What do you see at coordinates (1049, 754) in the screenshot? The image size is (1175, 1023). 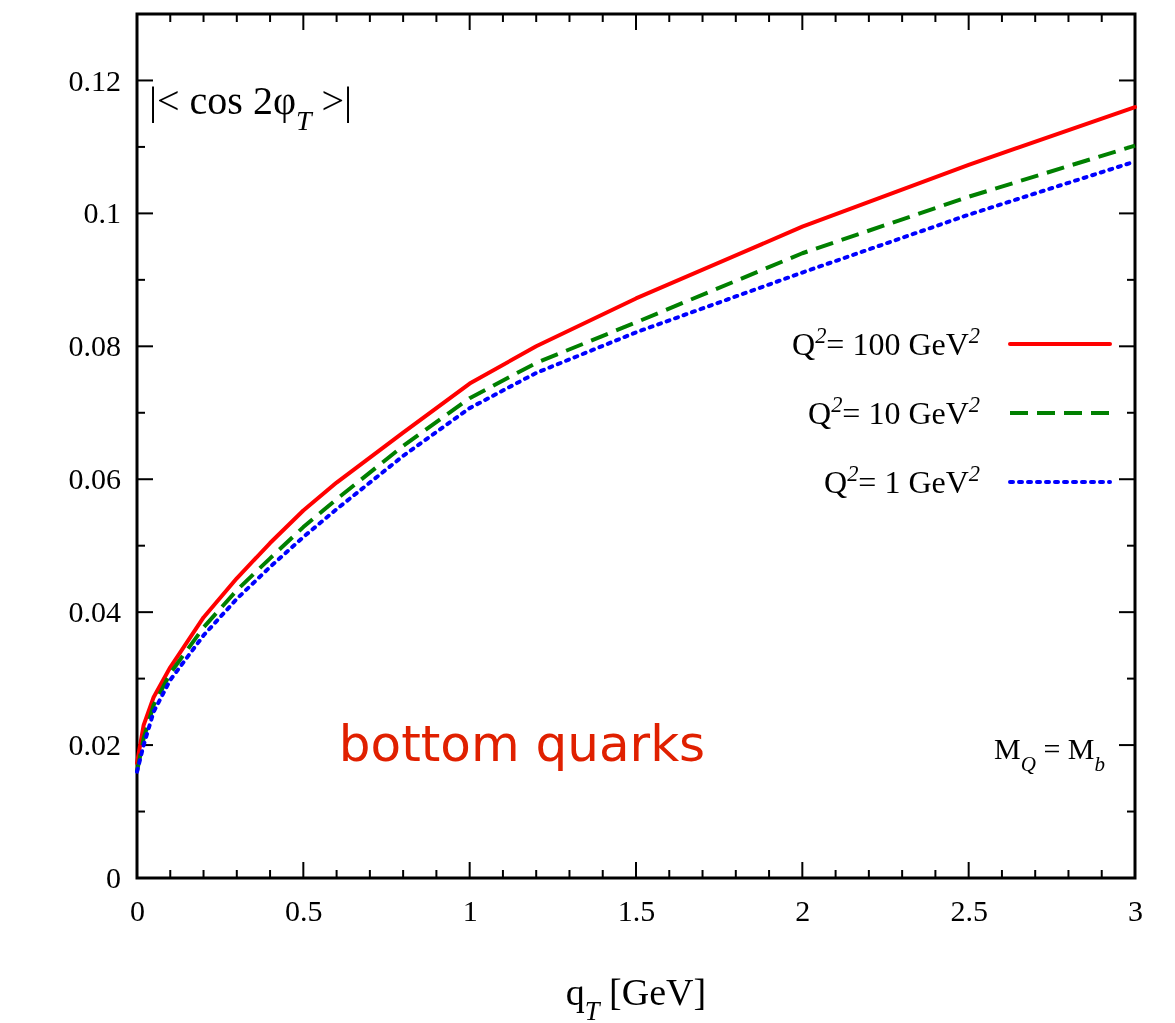 I see `annotation: M$_{Q}$ = M$_{b}$` at bounding box center [1049, 754].